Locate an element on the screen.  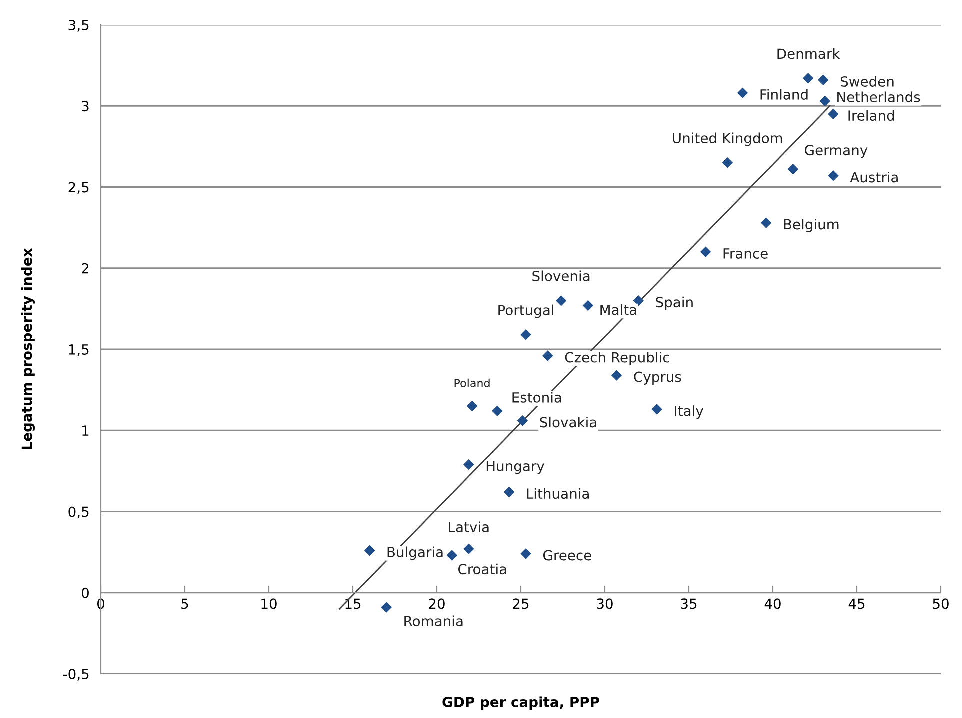
data-label: Bulgaria is located at coordinates (415, 553).